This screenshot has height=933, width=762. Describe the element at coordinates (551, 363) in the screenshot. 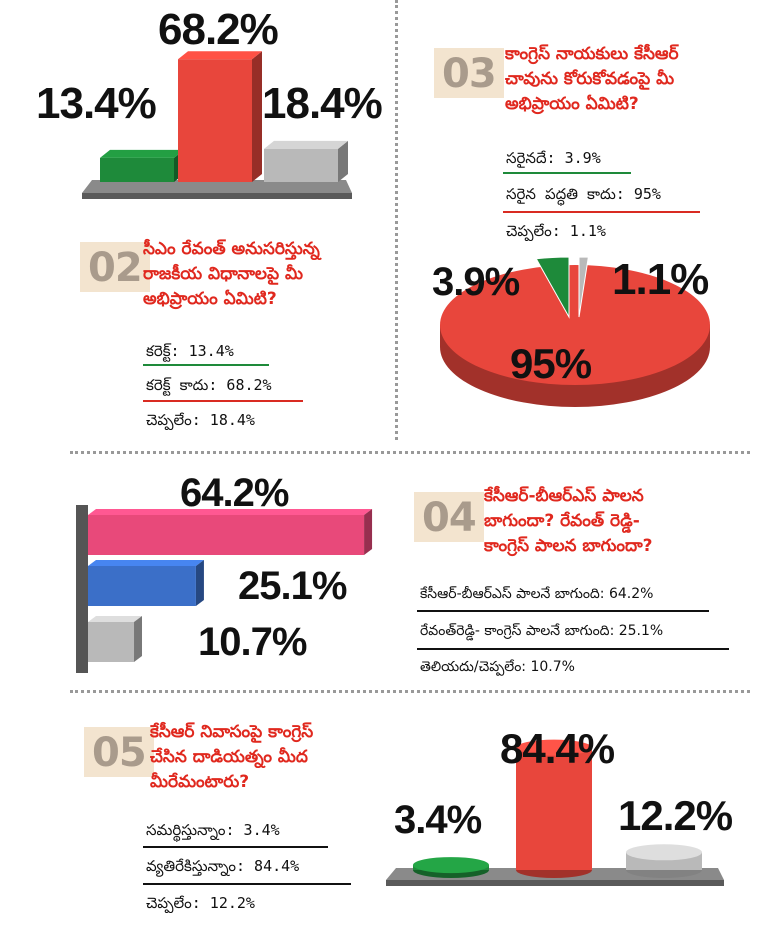

I see `q03-label-not-right: 95%` at that location.